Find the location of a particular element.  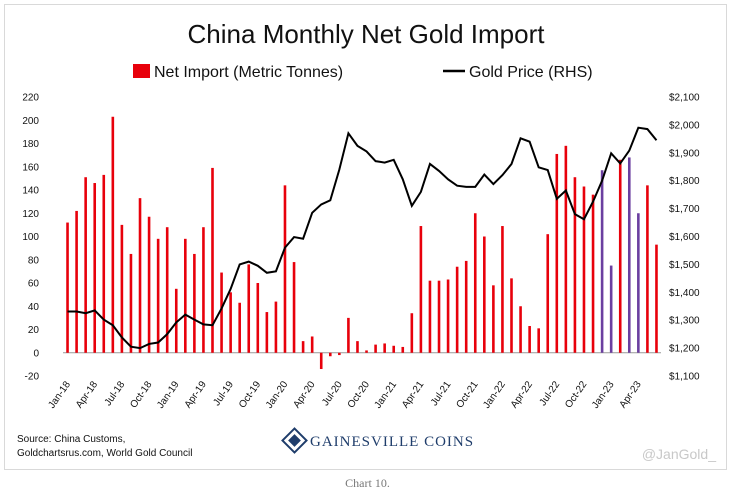

gainesville-logo-icon is located at coordinates (294, 440).